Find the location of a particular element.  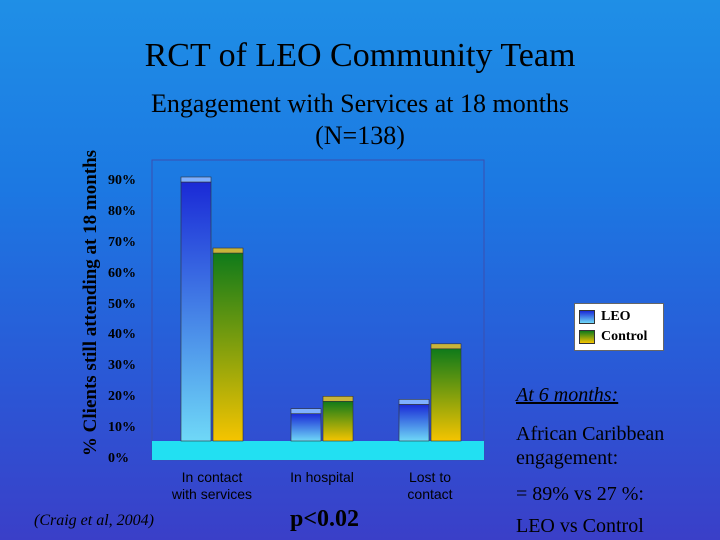

x-category-lost-to-contact: Lost to contact is located at coordinates (430, 486).